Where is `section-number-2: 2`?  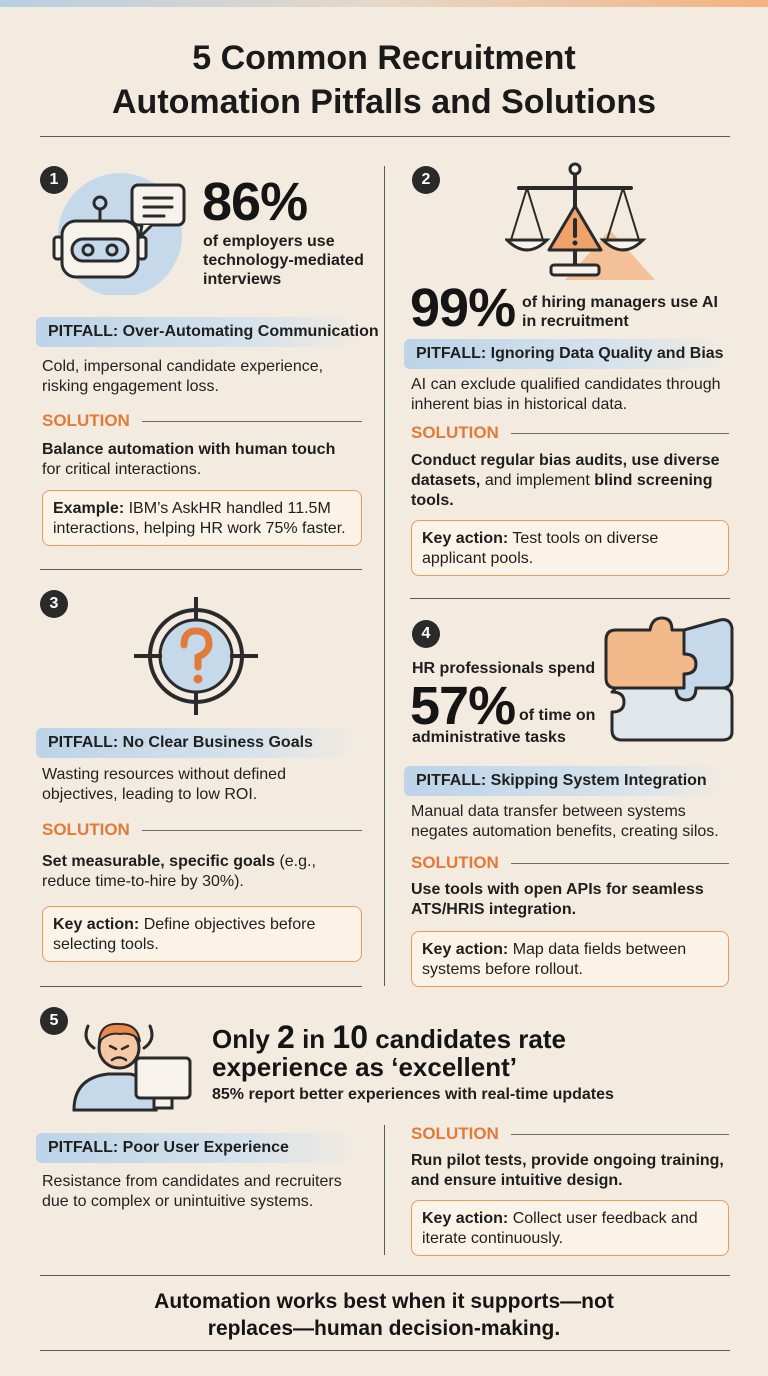 section-number-2: 2 is located at coordinates (426, 180).